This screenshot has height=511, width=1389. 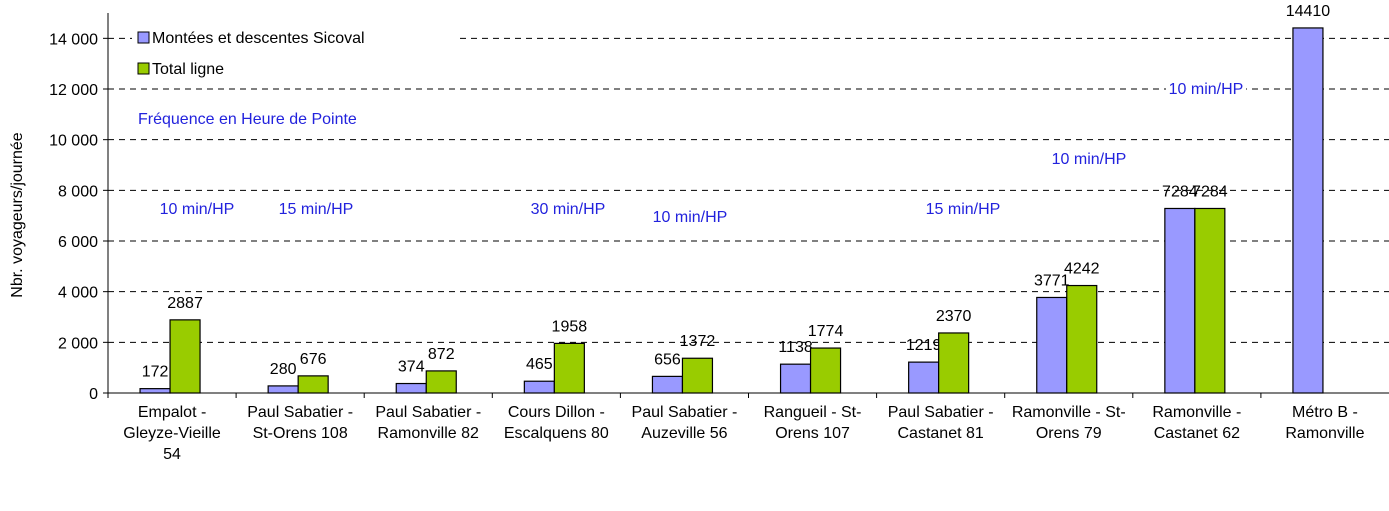 What do you see at coordinates (294, 56) in the screenshot?
I see `legend-box` at bounding box center [294, 56].